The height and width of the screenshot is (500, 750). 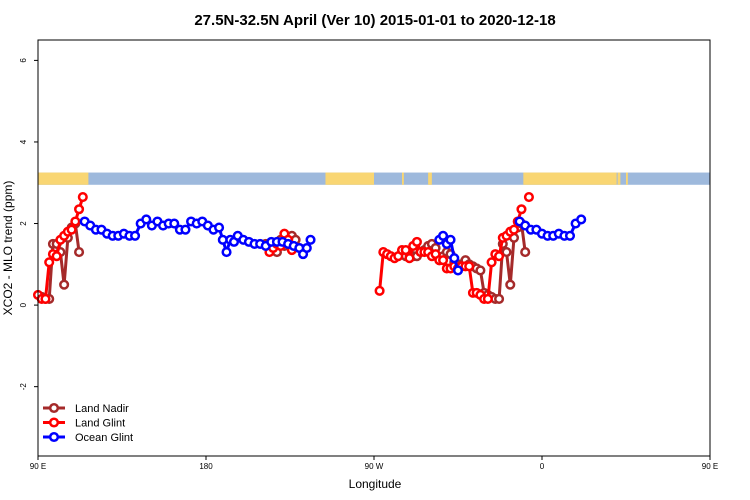 What do you see at coordinates (206, 466) in the screenshot?
I see `x-tick-label: 180` at bounding box center [206, 466].